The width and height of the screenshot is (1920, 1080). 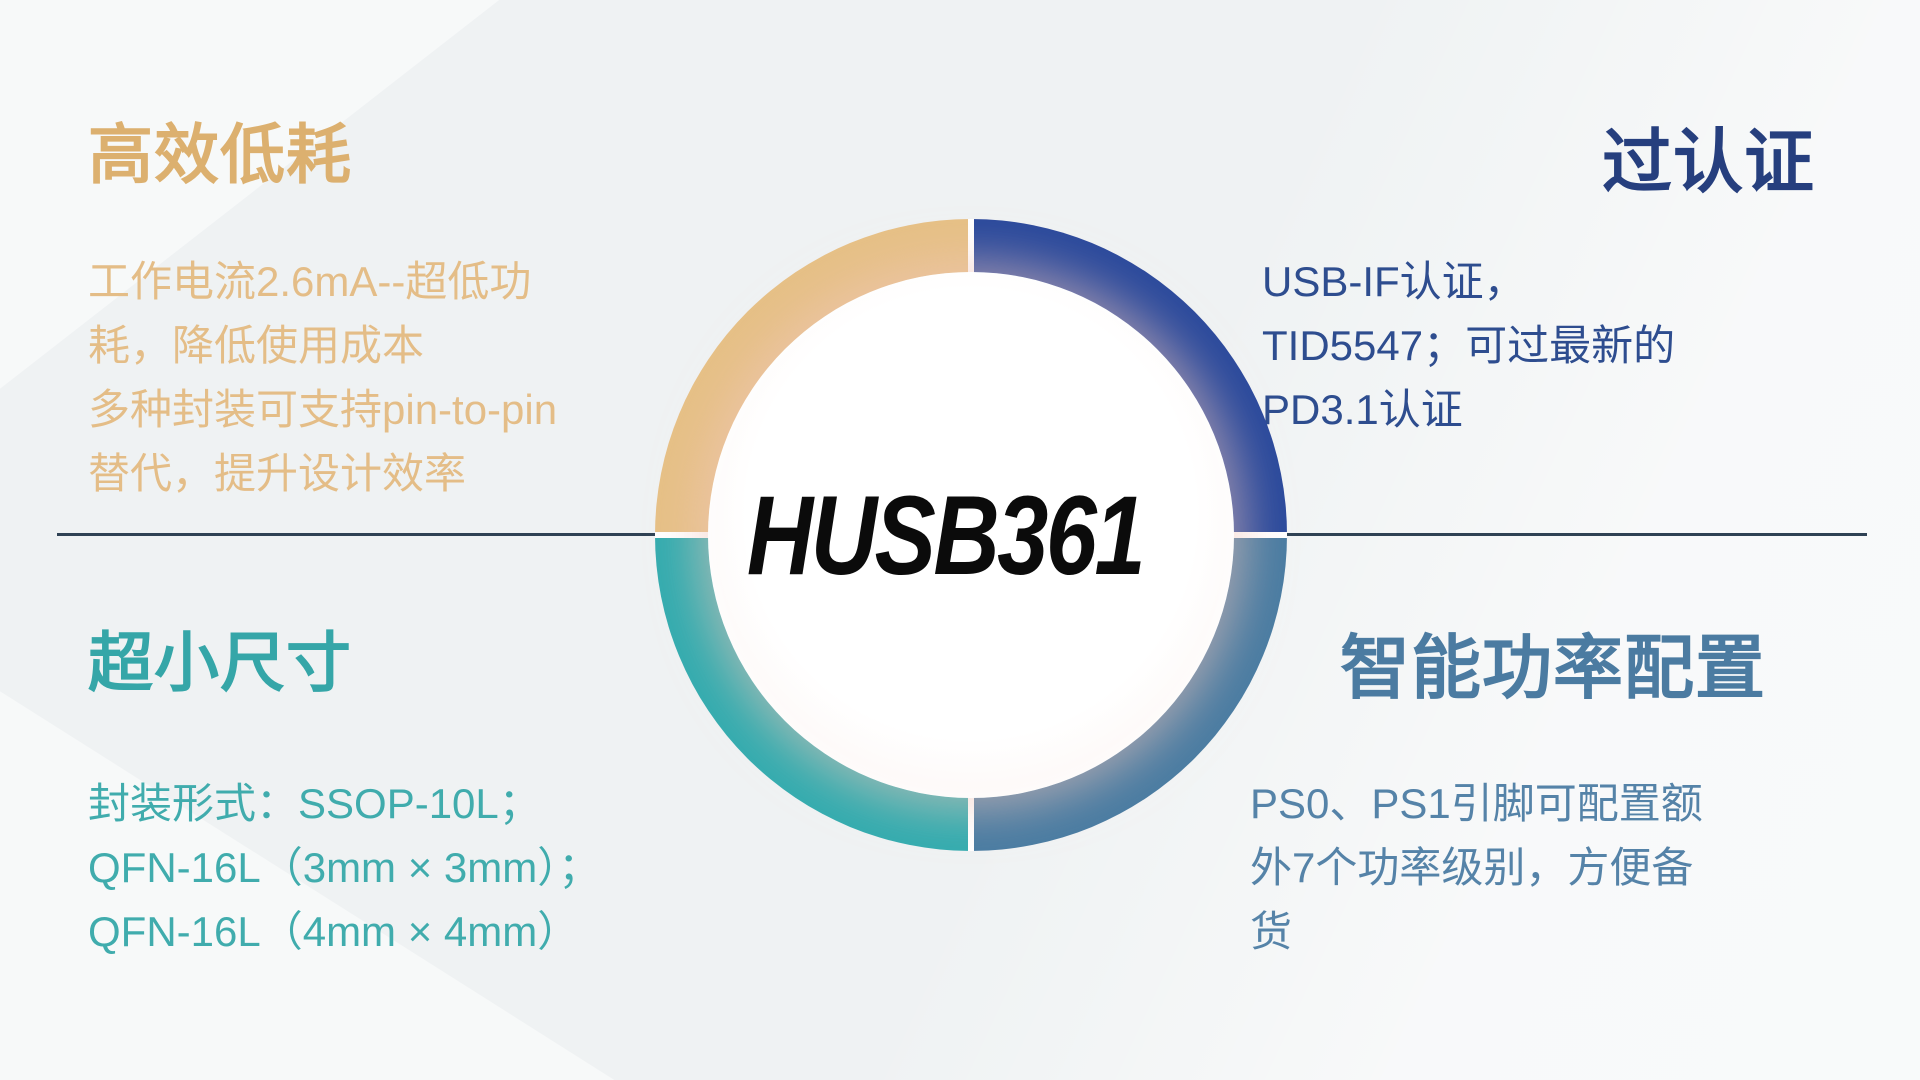 What do you see at coordinates (277, 473) in the screenshot?
I see `body-line: 替代，提升设计效率` at bounding box center [277, 473].